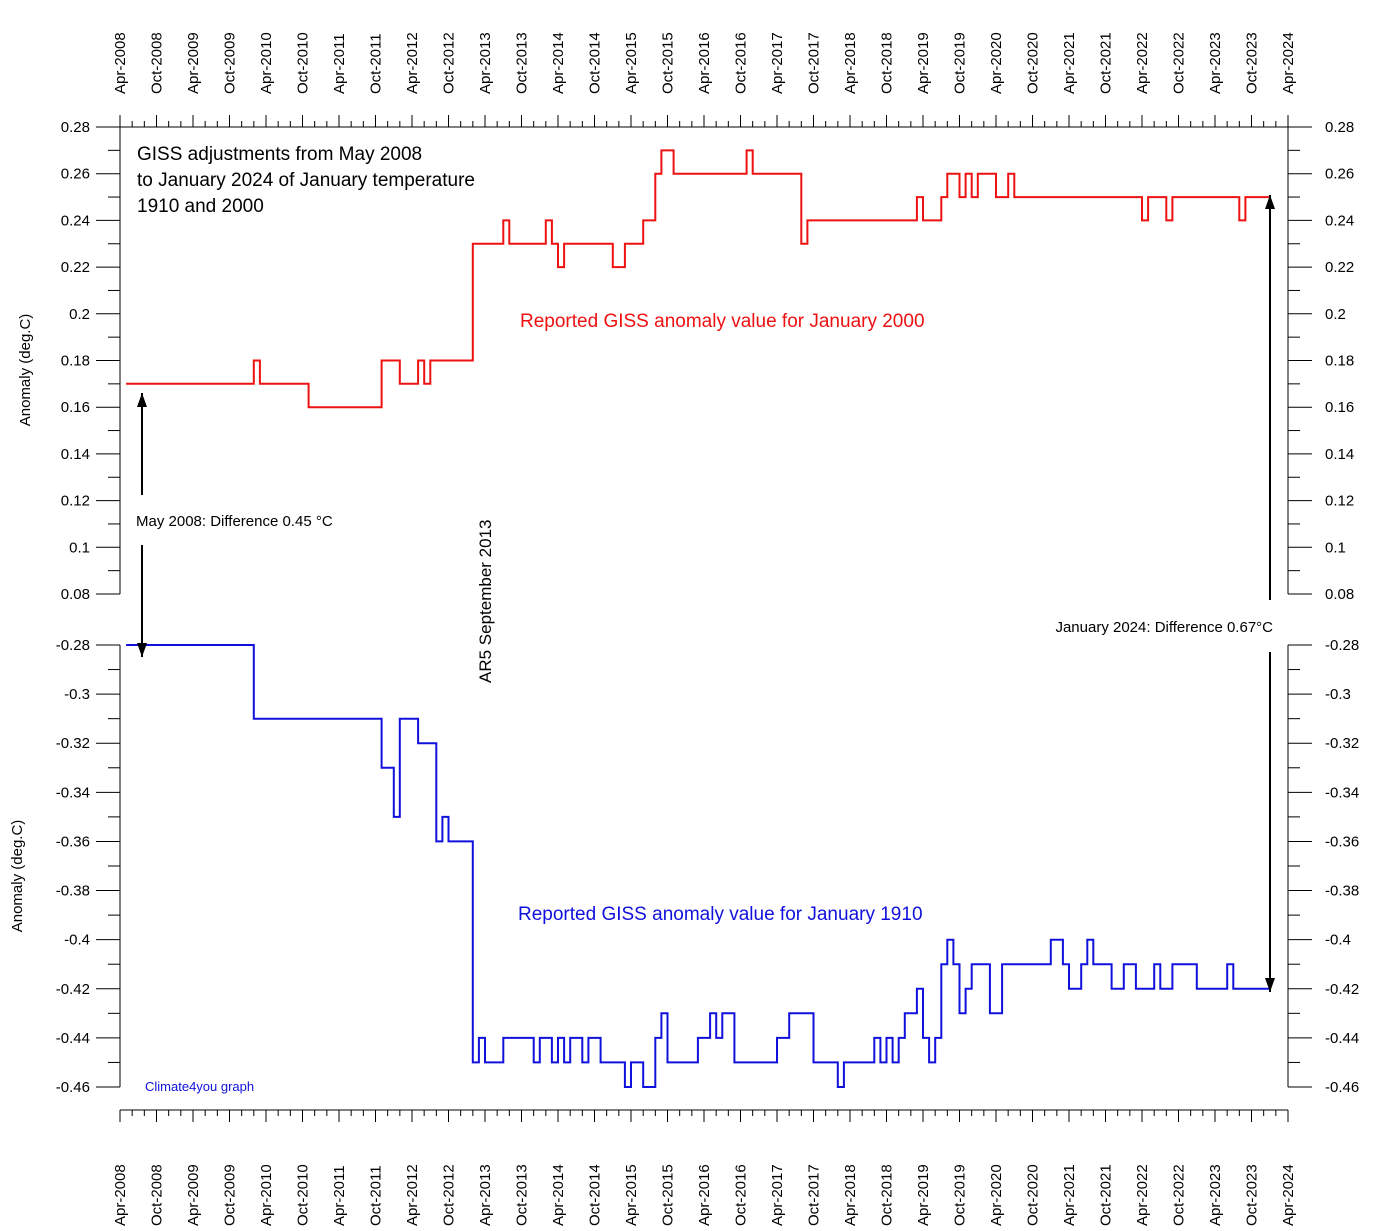  What do you see at coordinates (1252, 63) in the screenshot?
I see `x-tick-label-top: Oct-2023` at bounding box center [1252, 63].